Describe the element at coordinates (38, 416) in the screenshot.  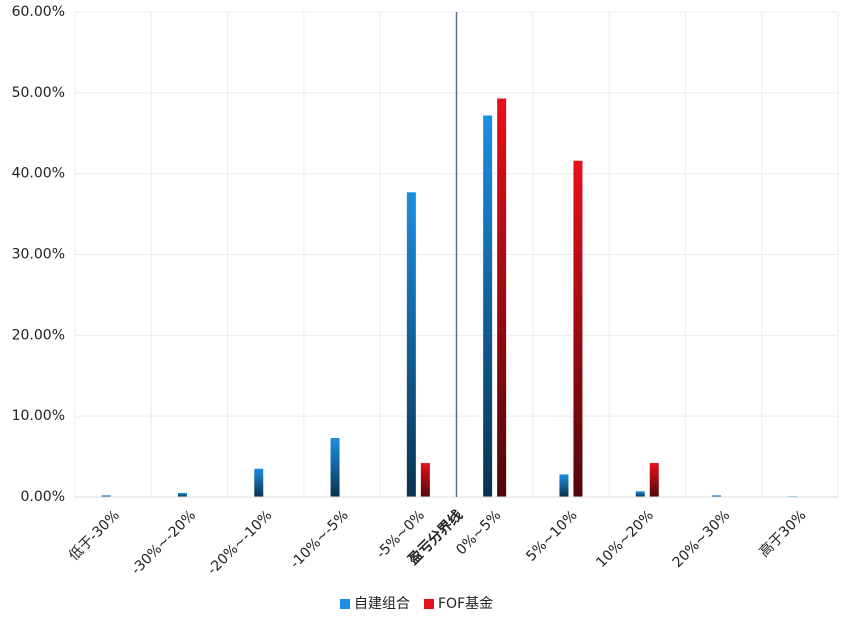
I see `y-tick-label: 10.00%` at that location.